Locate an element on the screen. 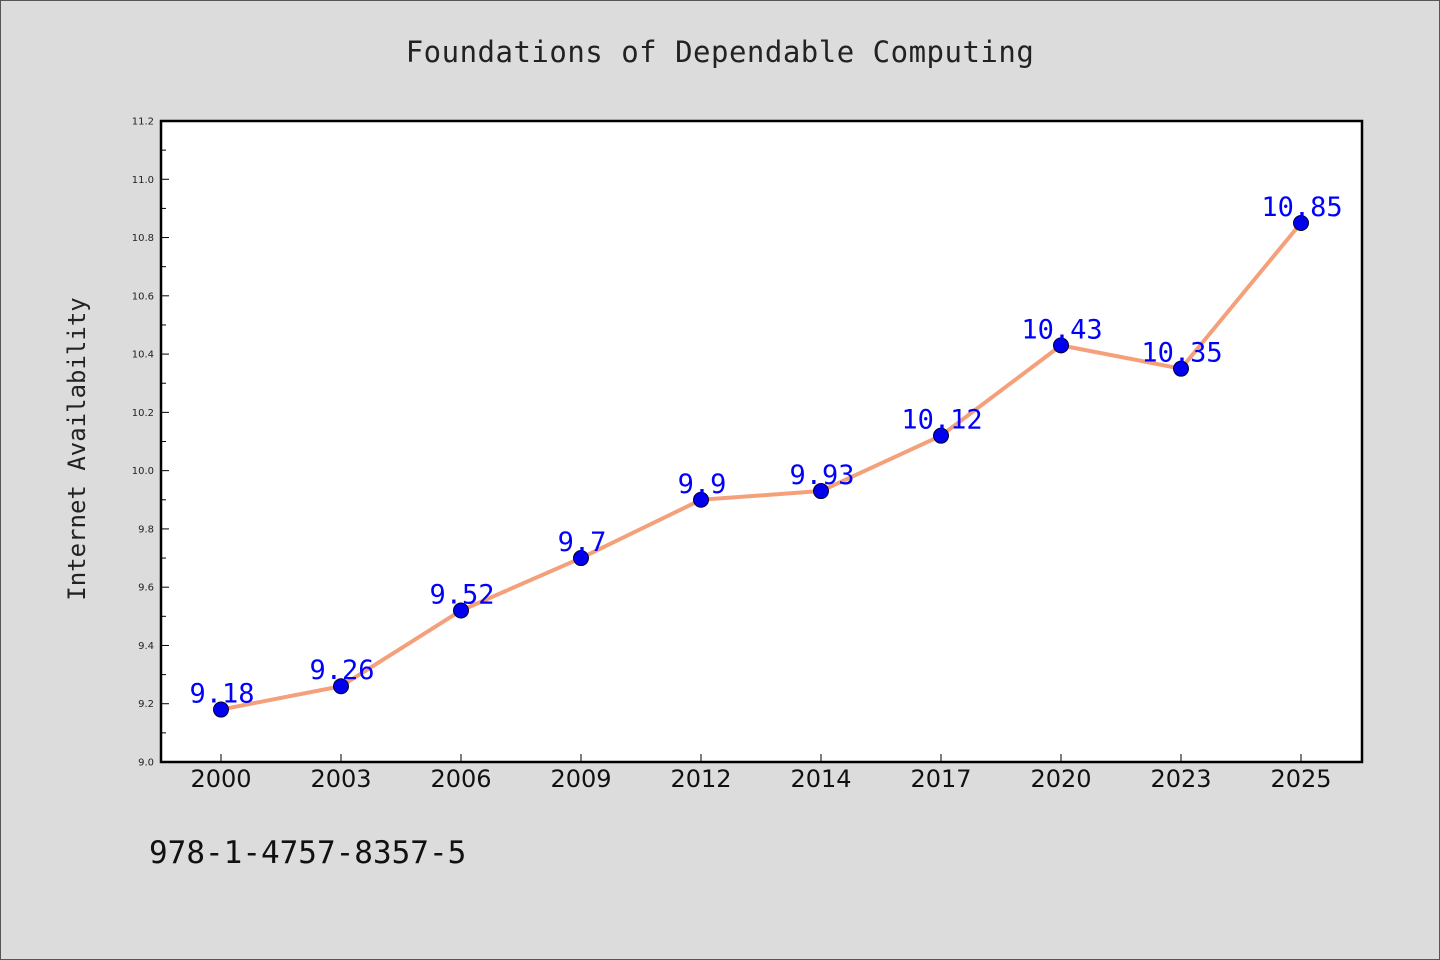  chart-title: Foundations of Dependable Computing is located at coordinates (720, 52).